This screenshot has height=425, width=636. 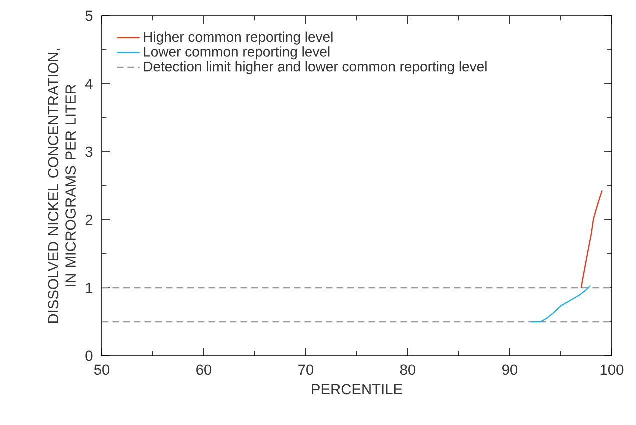 What do you see at coordinates (306, 370) in the screenshot?
I see `x-tick-label: 70` at bounding box center [306, 370].